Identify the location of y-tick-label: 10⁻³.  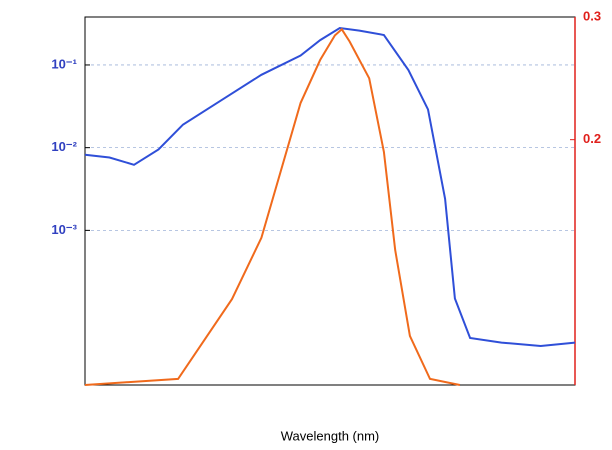
(64, 229).